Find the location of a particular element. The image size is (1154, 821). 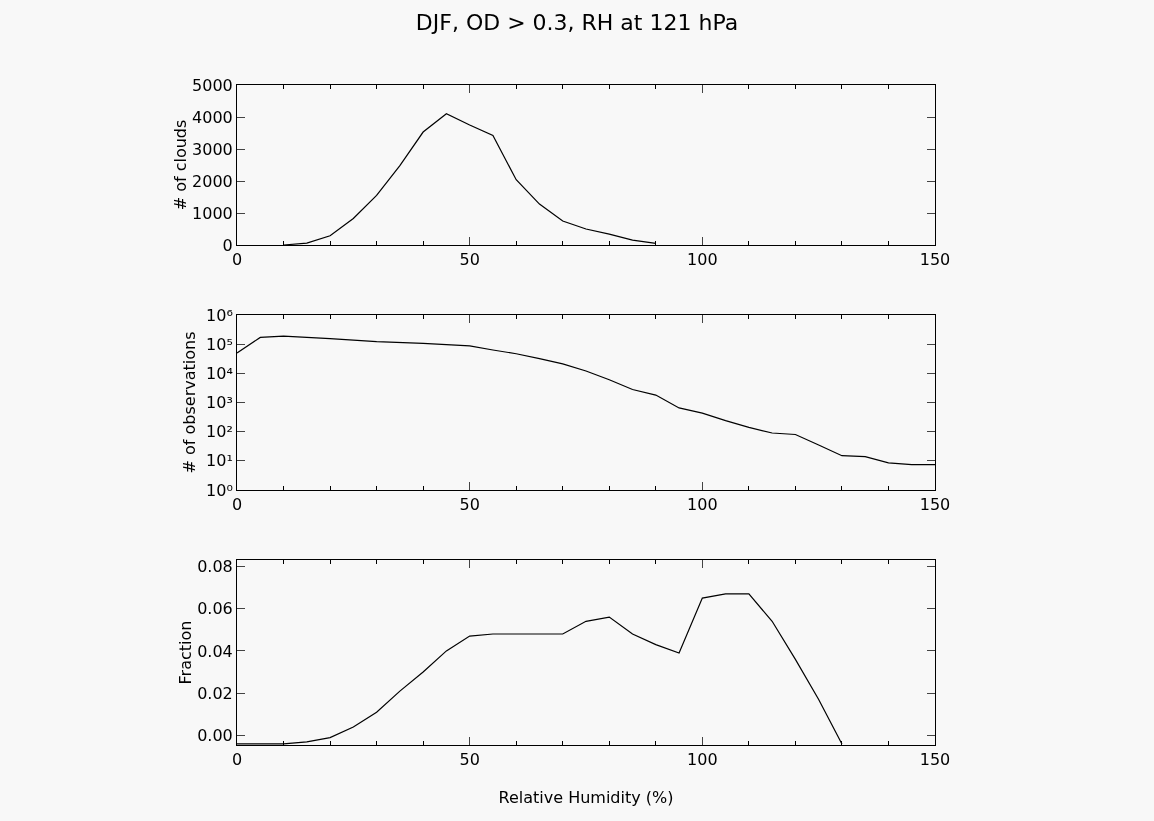

y-tick-label: 0.08 is located at coordinates (215, 566).